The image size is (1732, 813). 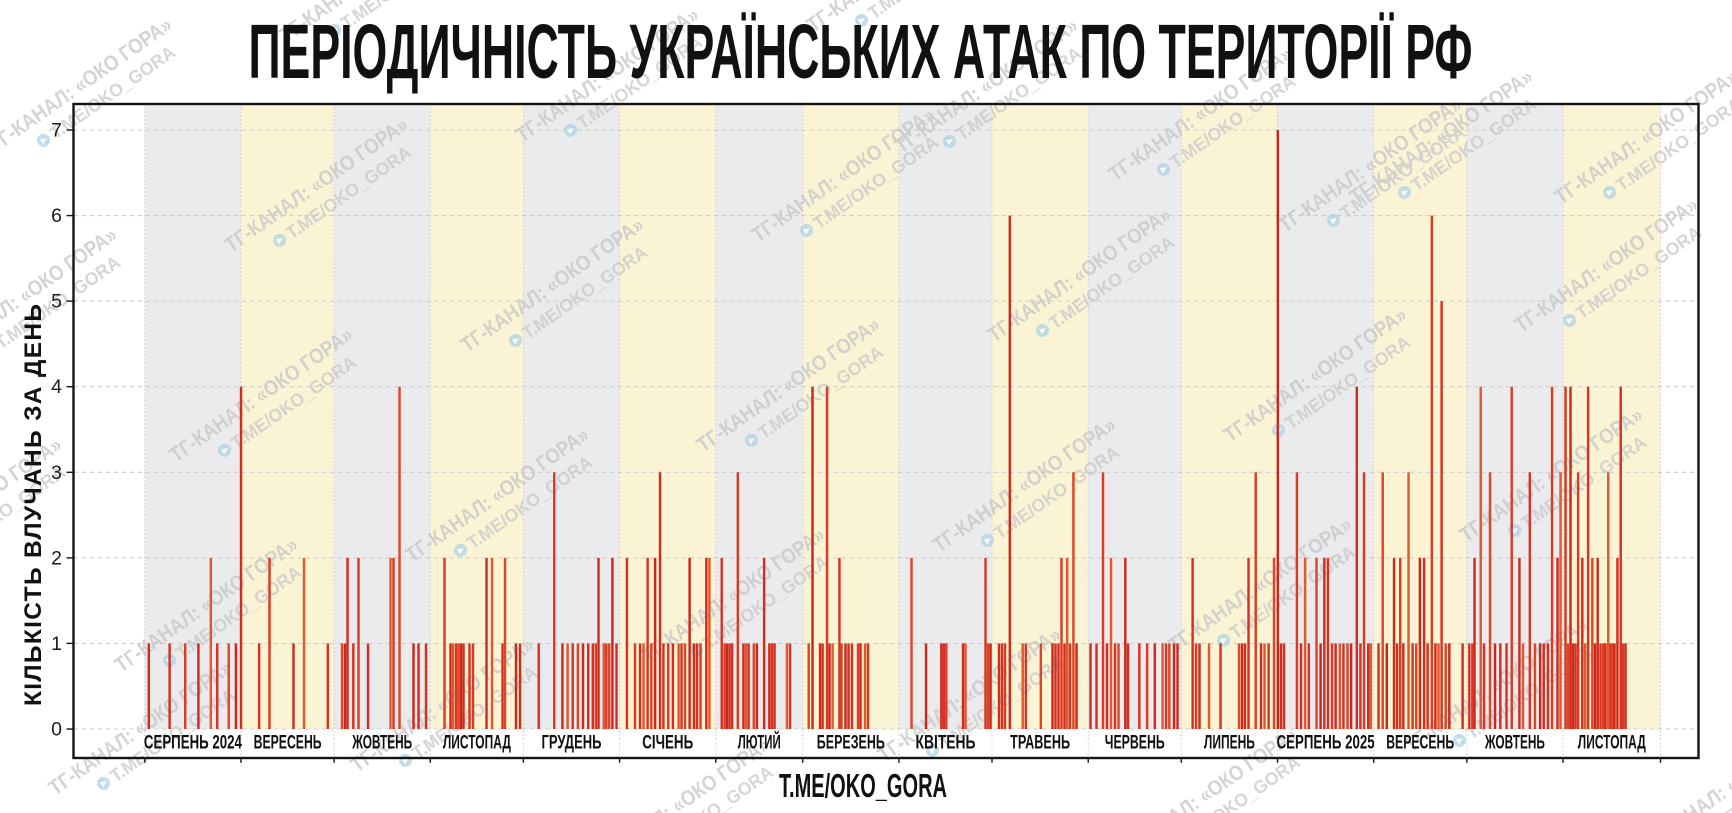 What do you see at coordinates (759, 743) in the screenshot?
I see `svg-text: ЛЮТИЙ` at bounding box center [759, 743].